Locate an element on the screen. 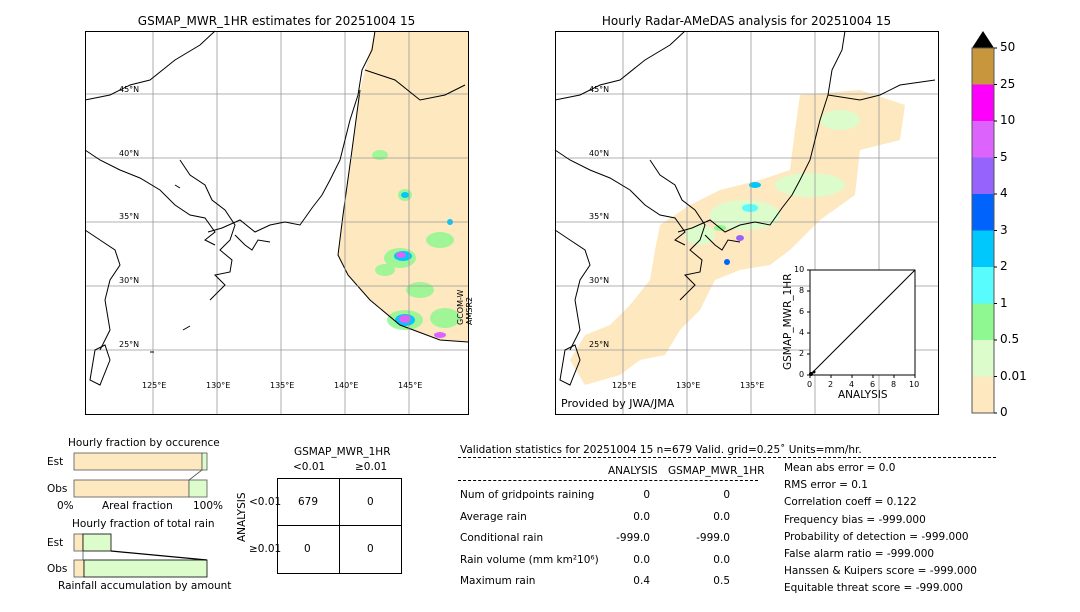 This screenshot has height=612, width=1080. right-rain-cells is located at coordinates (772, 177).